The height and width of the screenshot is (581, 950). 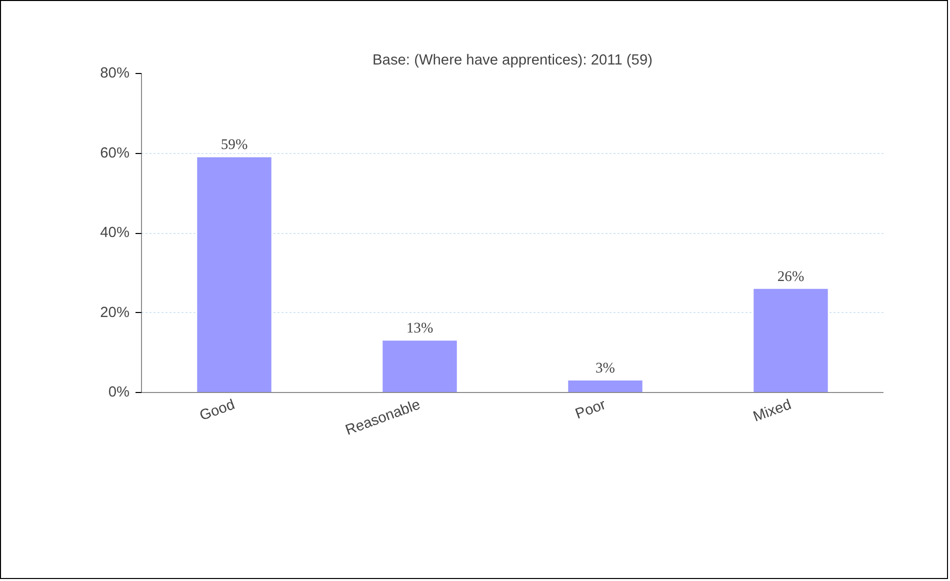 What do you see at coordinates (115, 233) in the screenshot?
I see `y-tick-label: 40%` at bounding box center [115, 233].